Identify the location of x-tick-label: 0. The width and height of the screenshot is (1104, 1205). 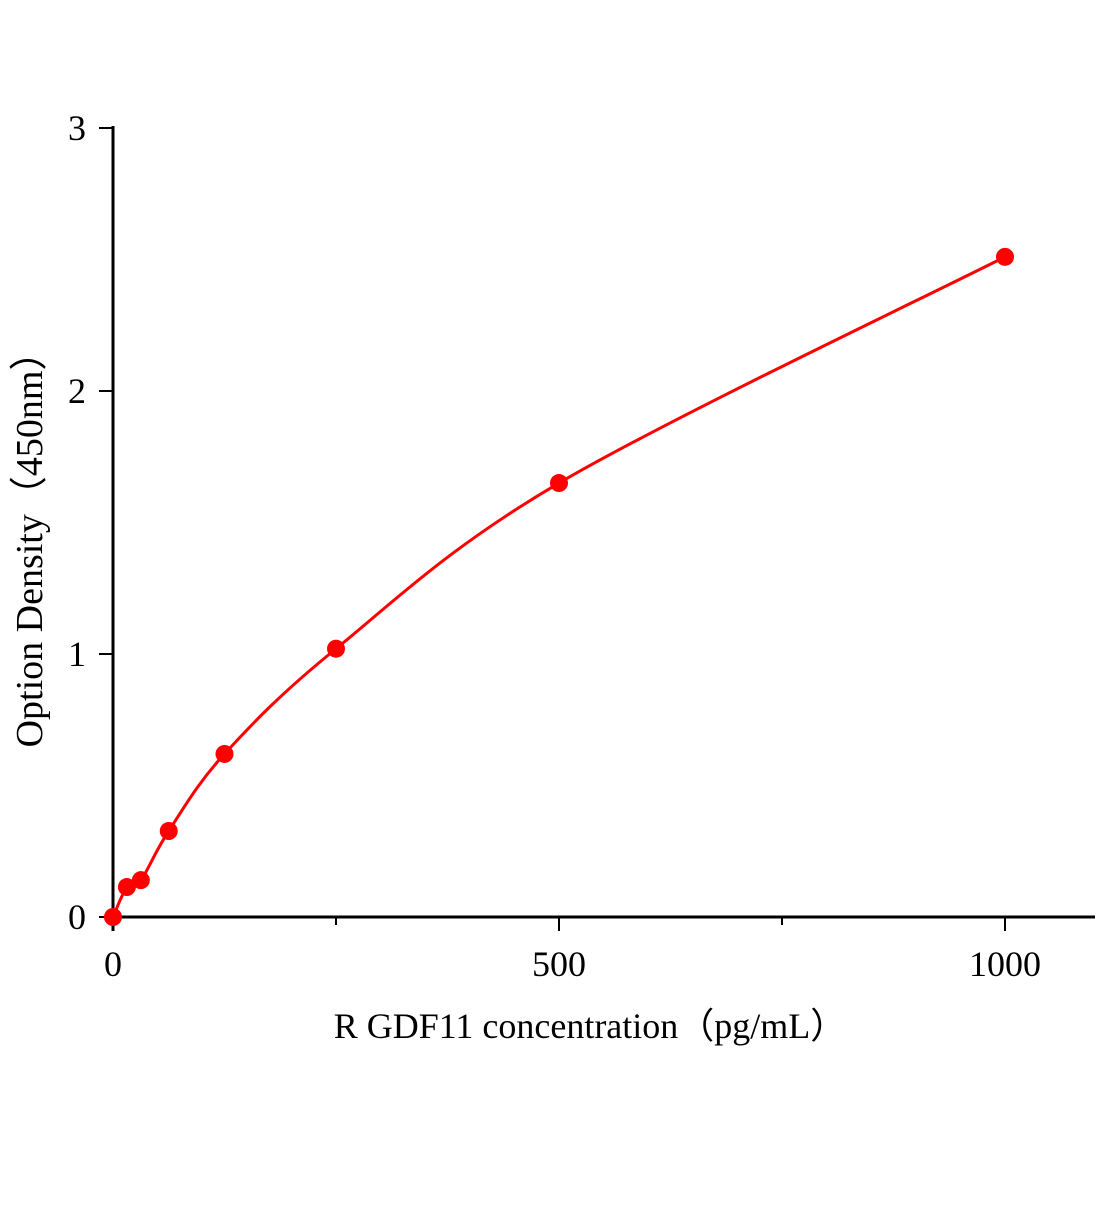
(113, 964).